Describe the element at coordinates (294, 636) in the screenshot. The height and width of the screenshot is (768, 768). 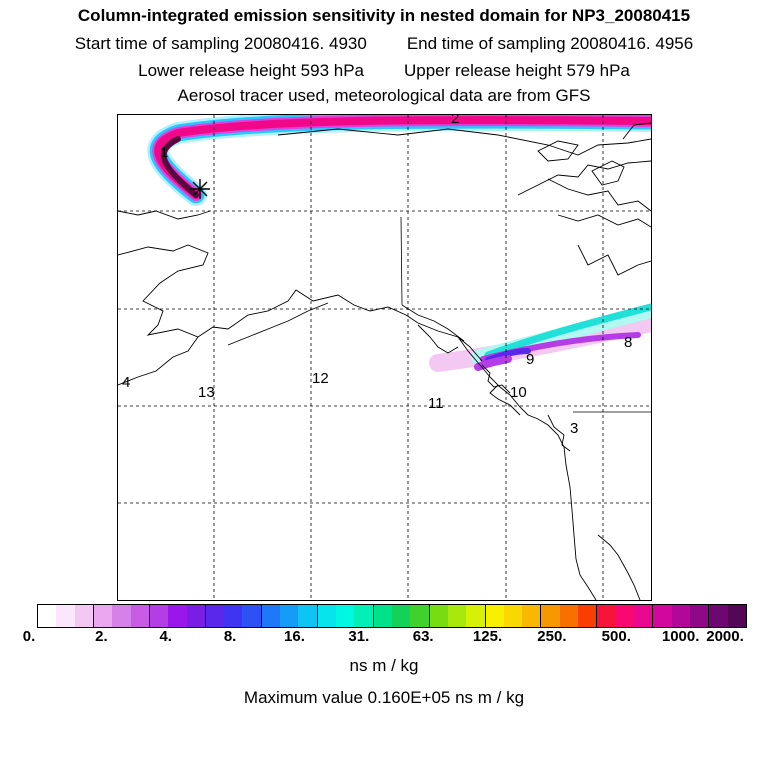
I see `colorbar-tick-label: 16.` at that location.